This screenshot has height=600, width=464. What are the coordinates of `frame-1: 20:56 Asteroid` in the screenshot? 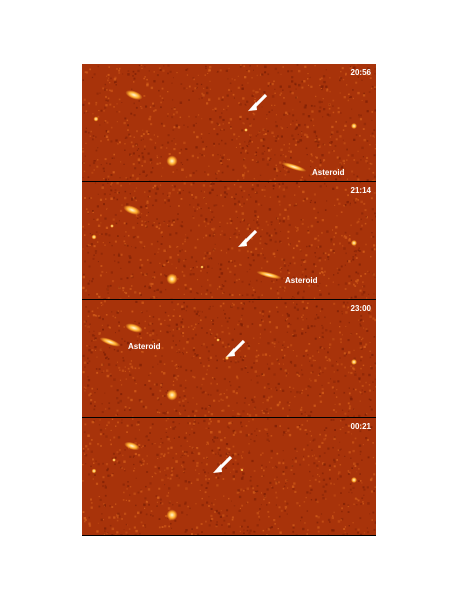 It's located at (229, 122).